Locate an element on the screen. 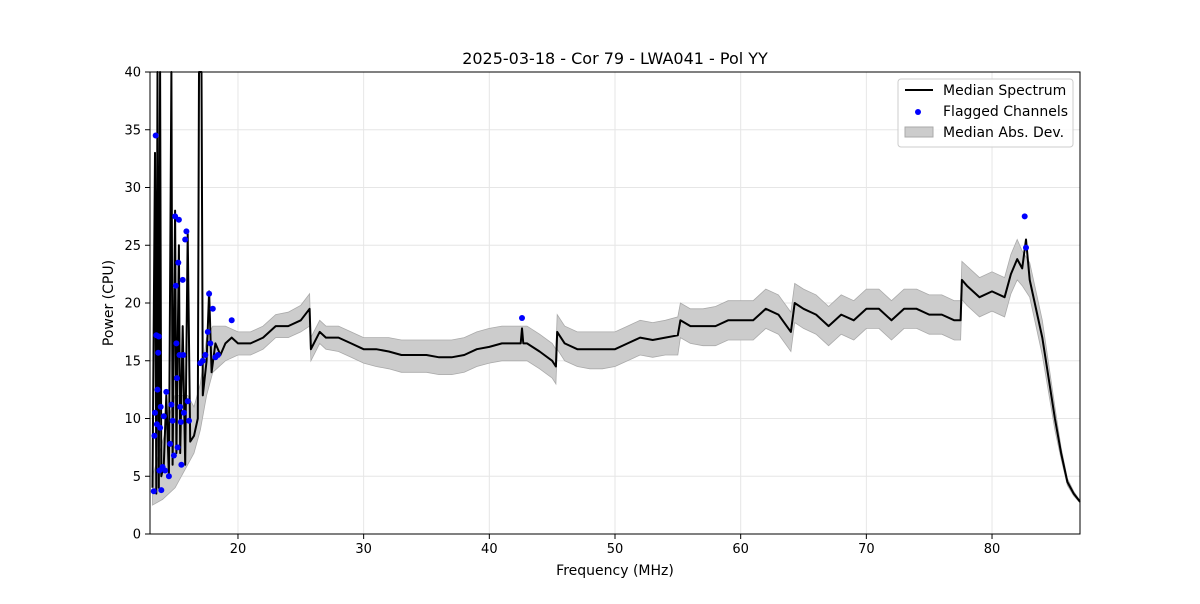  x-tick-label: 20 is located at coordinates (238, 549).